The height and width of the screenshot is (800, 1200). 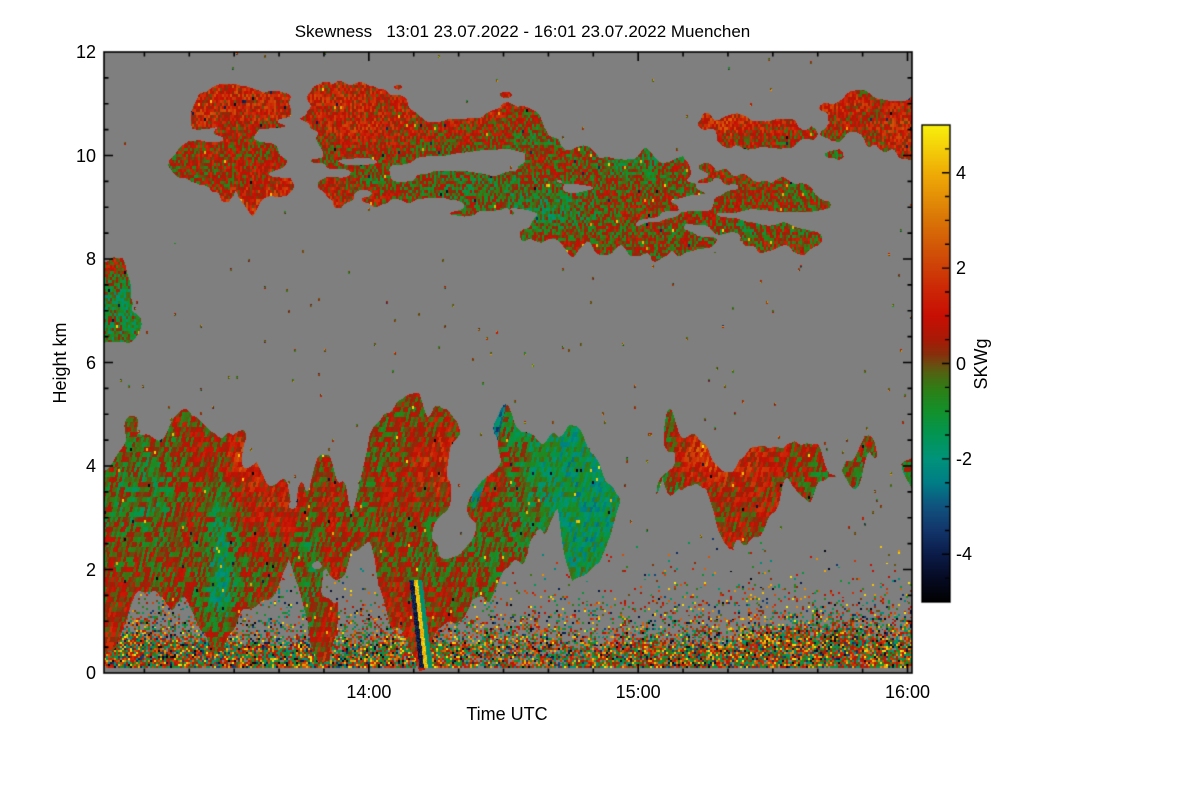 I want to click on y-tick-label: 4, so click(x=90, y=466).